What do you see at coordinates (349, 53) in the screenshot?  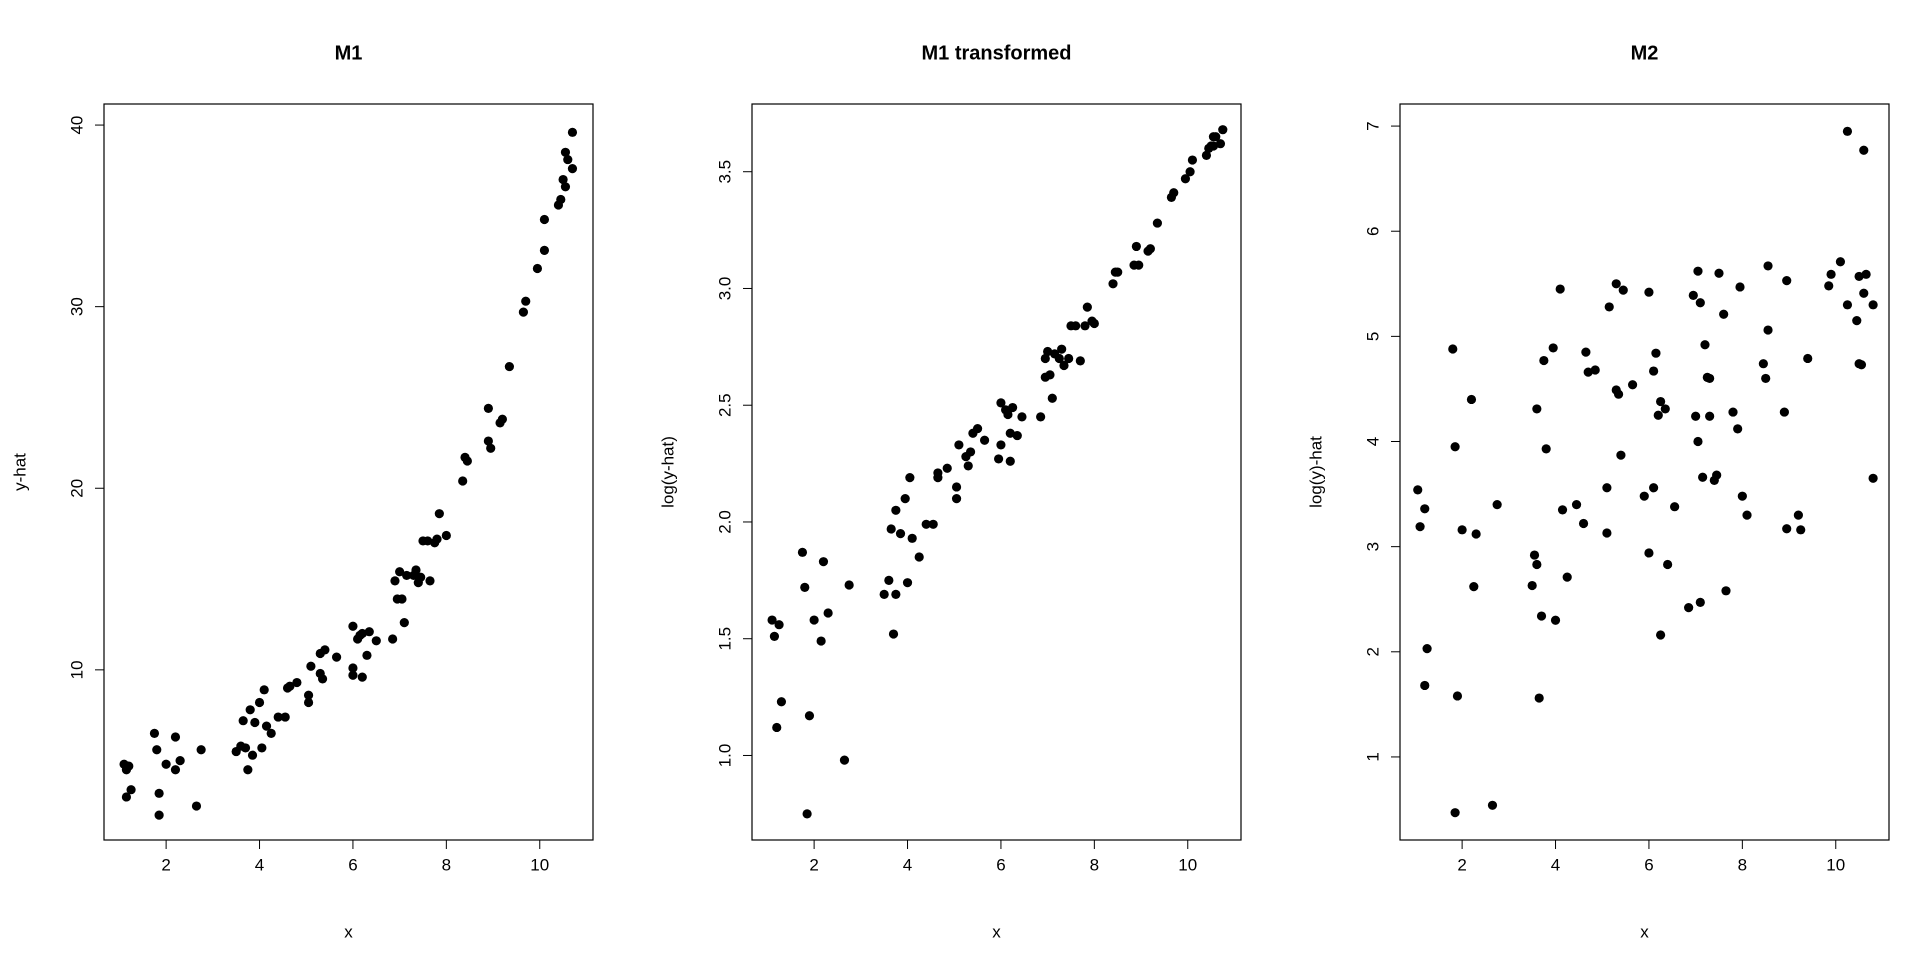 I see `chart-title: M1` at bounding box center [349, 53].